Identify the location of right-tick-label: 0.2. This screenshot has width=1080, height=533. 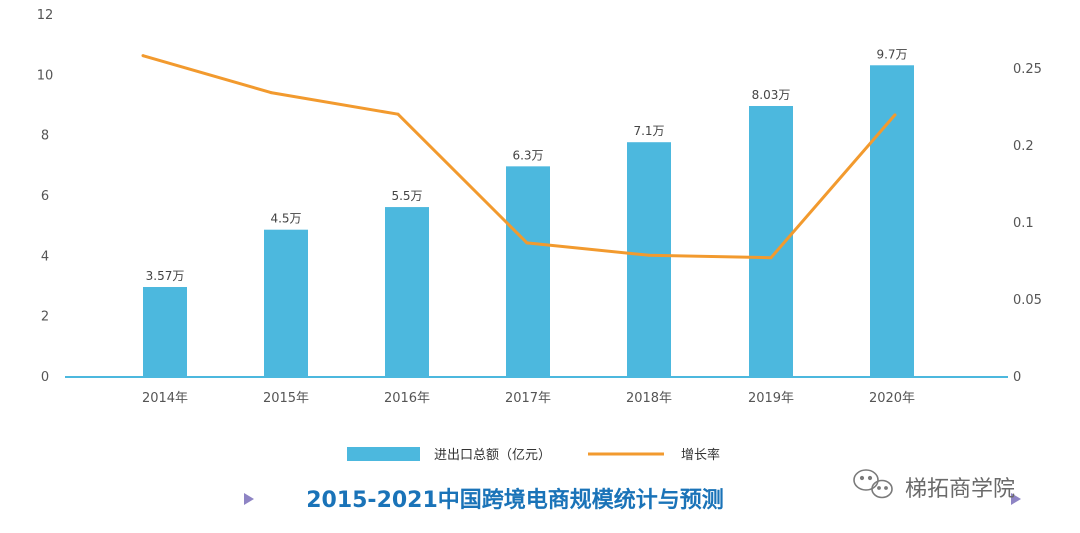
(1023, 146).